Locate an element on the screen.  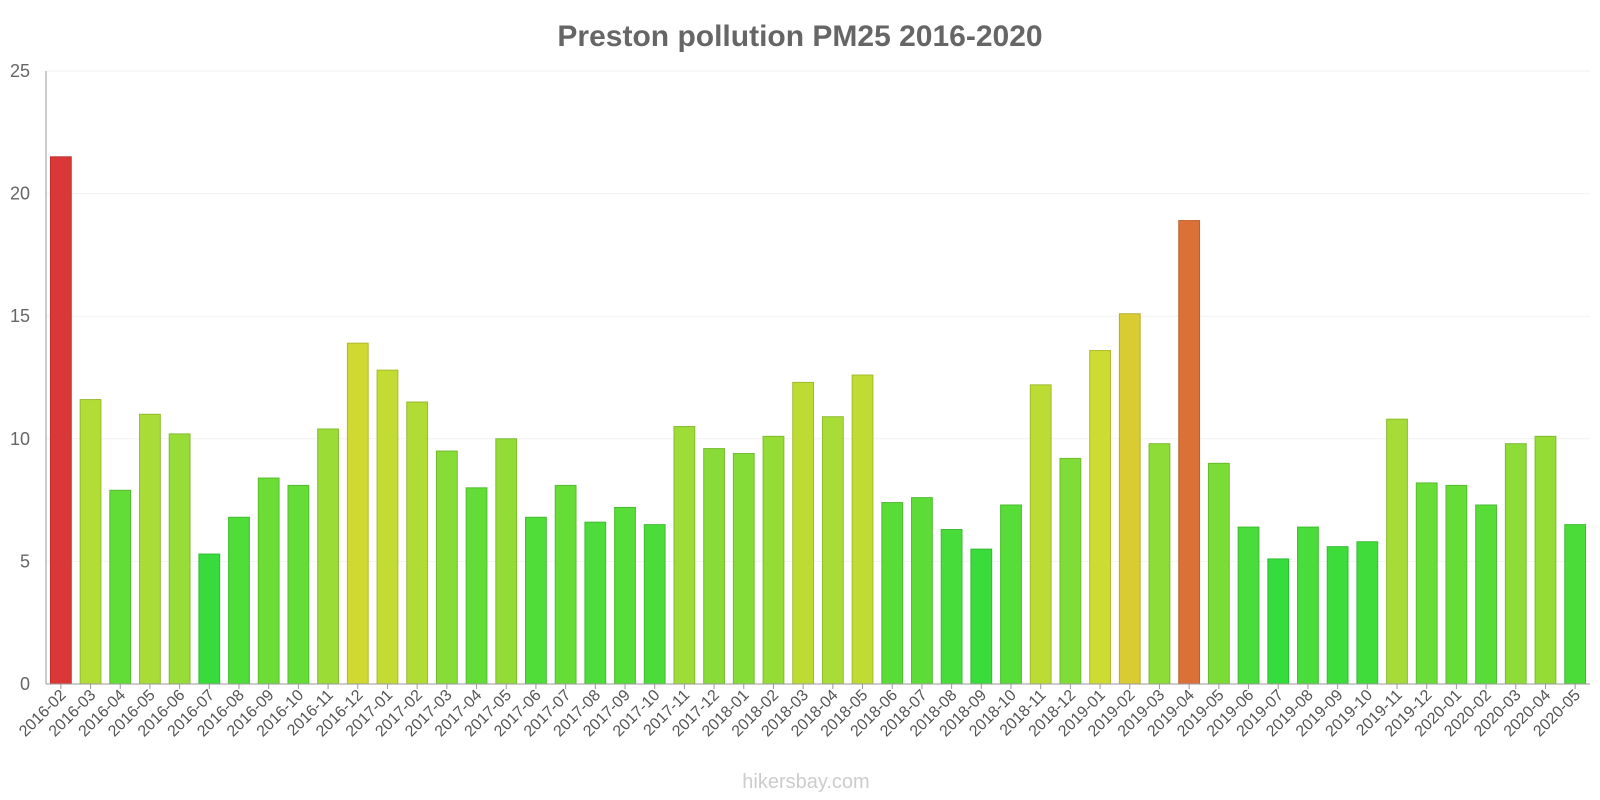
credit-label: hikersbay.com is located at coordinates (805, 782).